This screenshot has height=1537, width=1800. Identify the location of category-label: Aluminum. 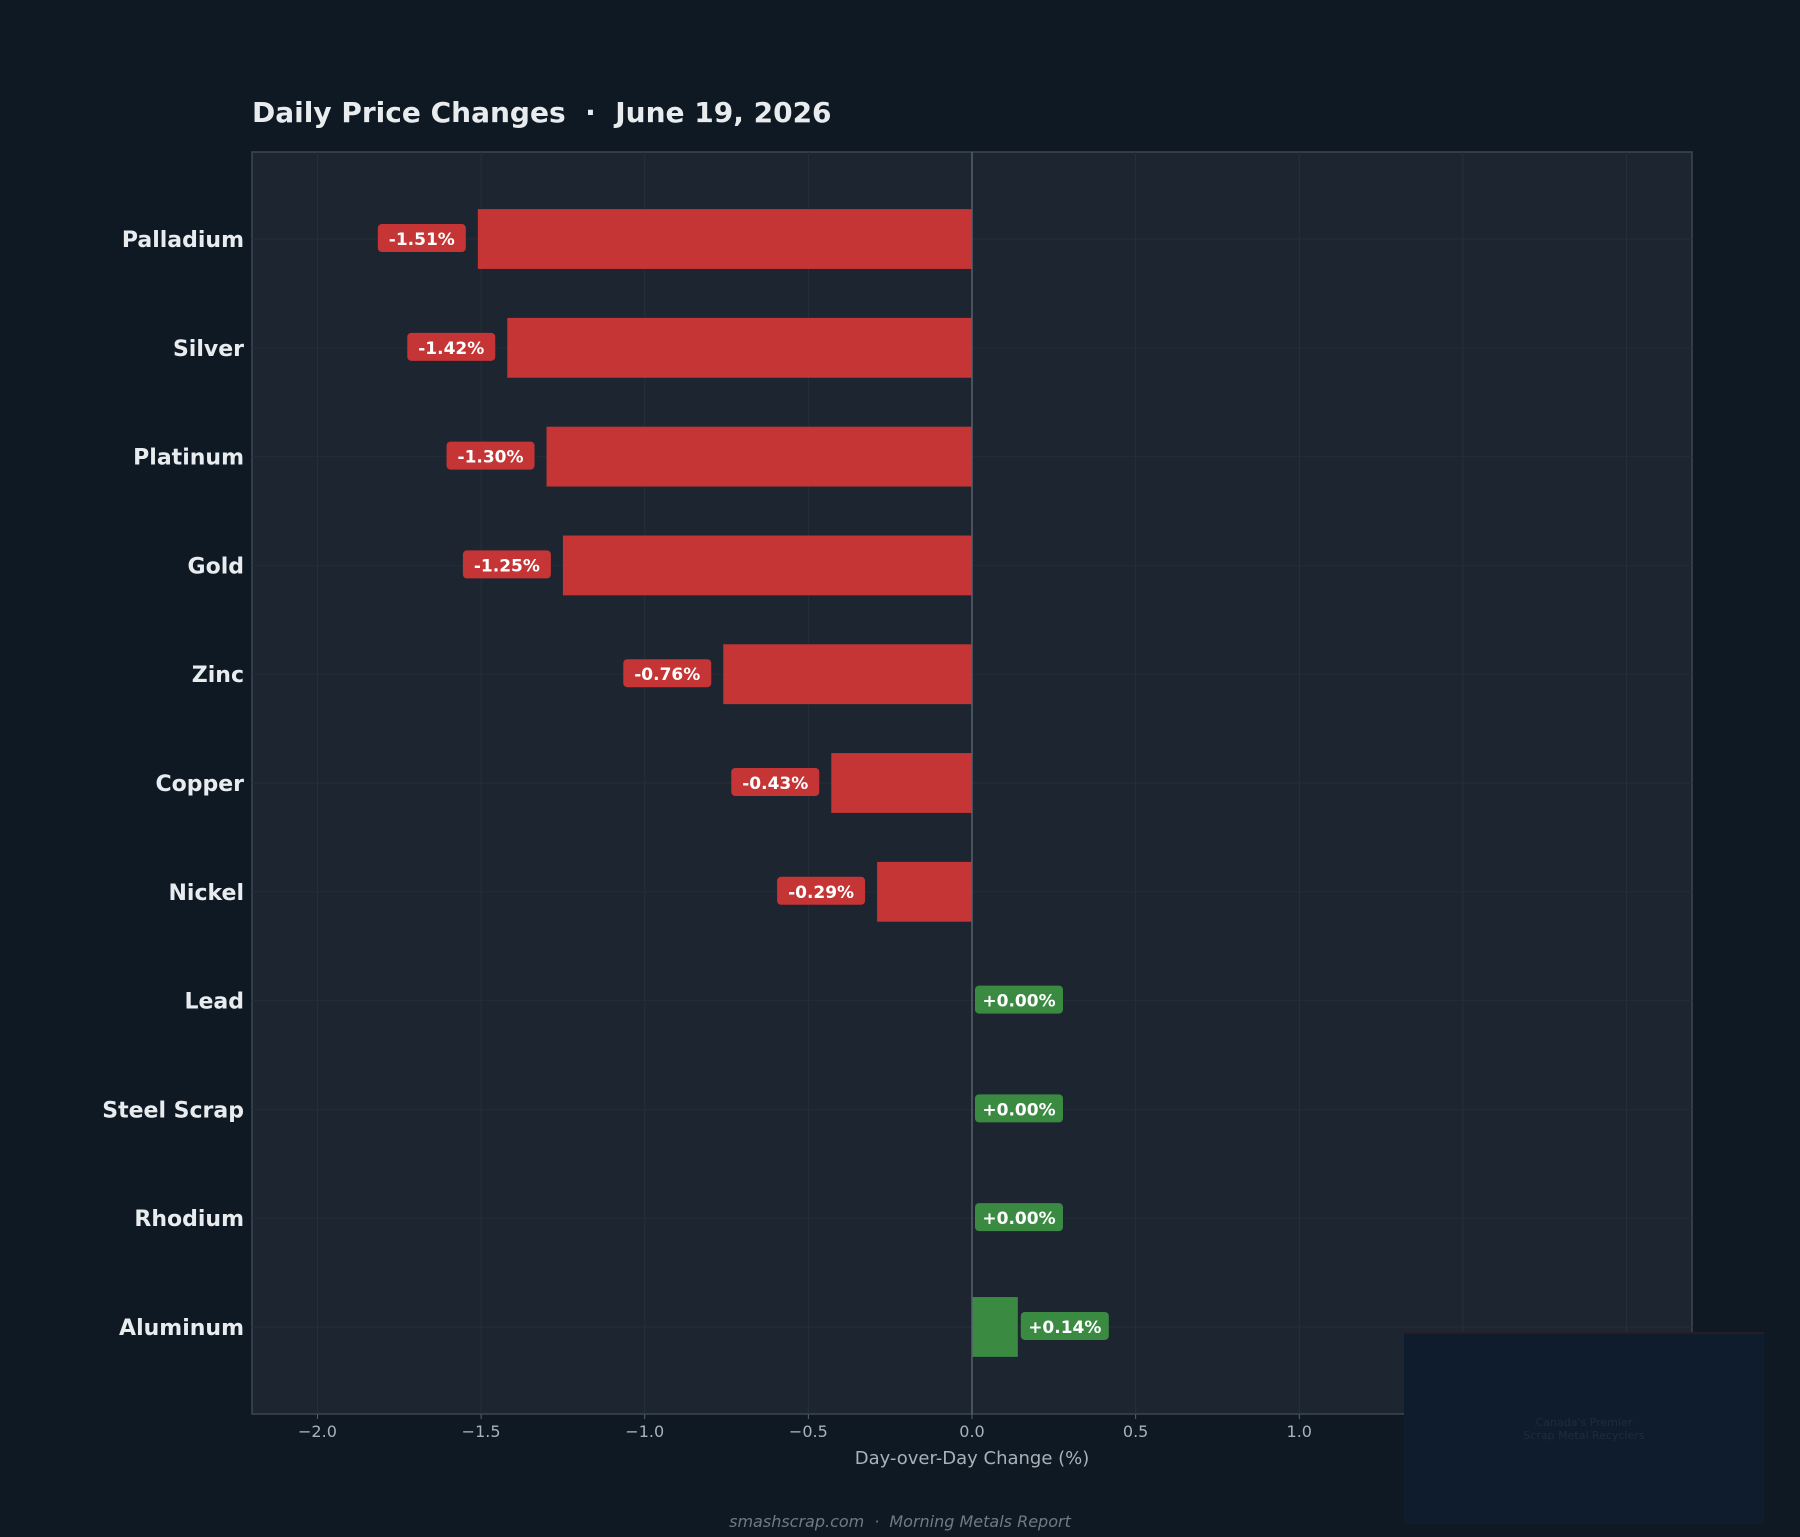
(181, 1328).